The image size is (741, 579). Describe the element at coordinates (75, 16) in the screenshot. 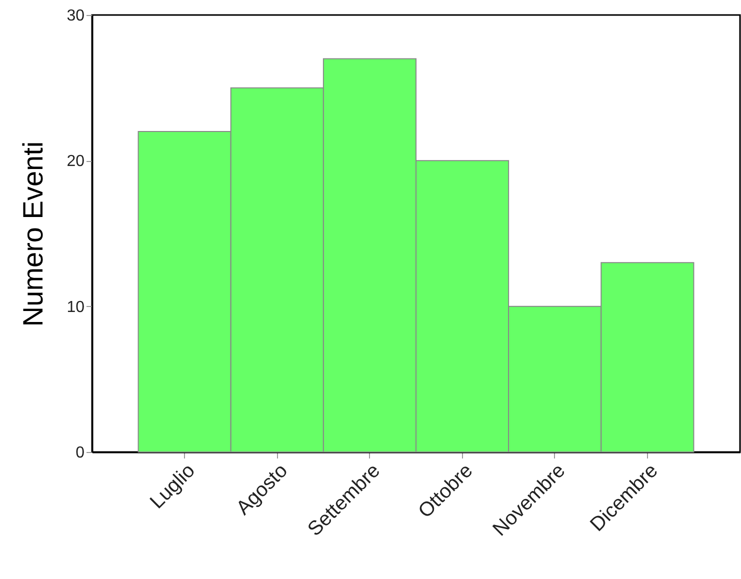

I see `y-tick-label: 30` at that location.